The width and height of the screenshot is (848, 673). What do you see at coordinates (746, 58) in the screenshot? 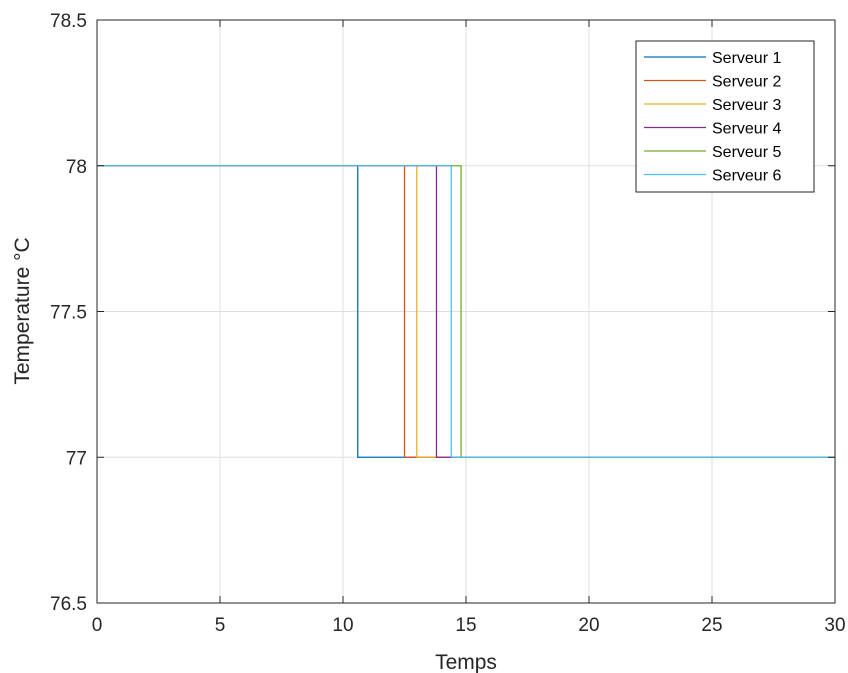
I see `legend-label-1: Serveur 1` at bounding box center [746, 58].